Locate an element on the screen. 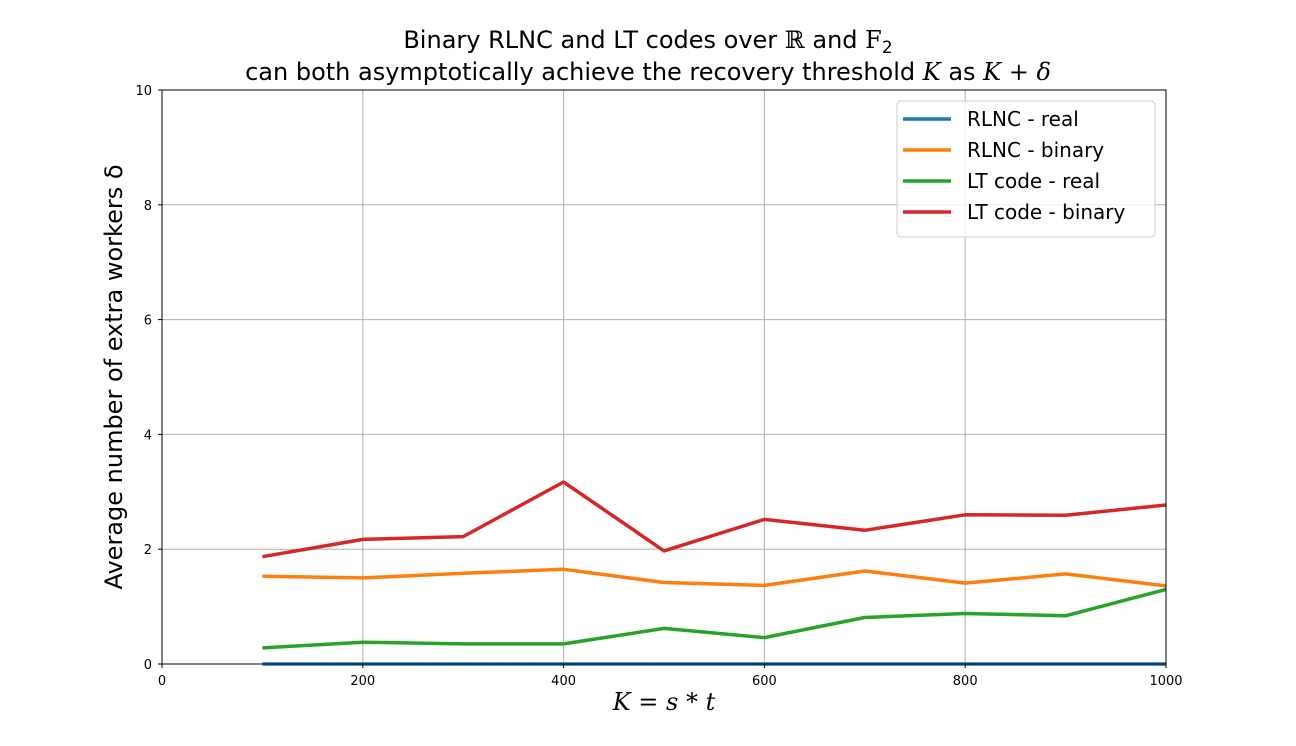  chart-title-line-1: Binary RLNC and LT codes over ℝ and F2 is located at coordinates (648, 42).